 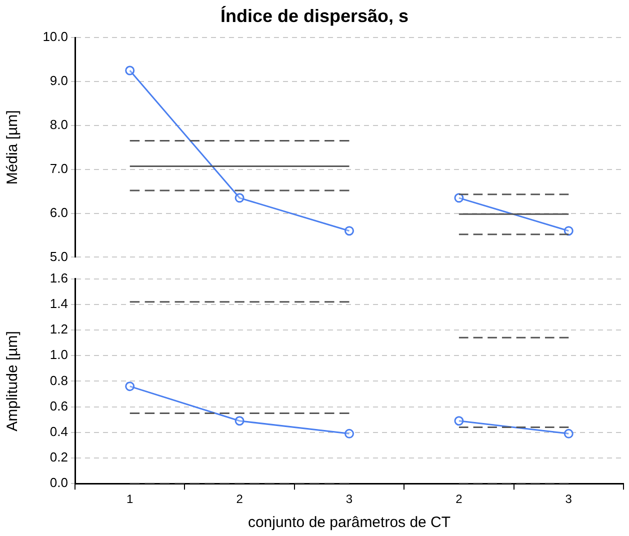 I want to click on y-tick-label: 7.0, so click(x=59, y=168).